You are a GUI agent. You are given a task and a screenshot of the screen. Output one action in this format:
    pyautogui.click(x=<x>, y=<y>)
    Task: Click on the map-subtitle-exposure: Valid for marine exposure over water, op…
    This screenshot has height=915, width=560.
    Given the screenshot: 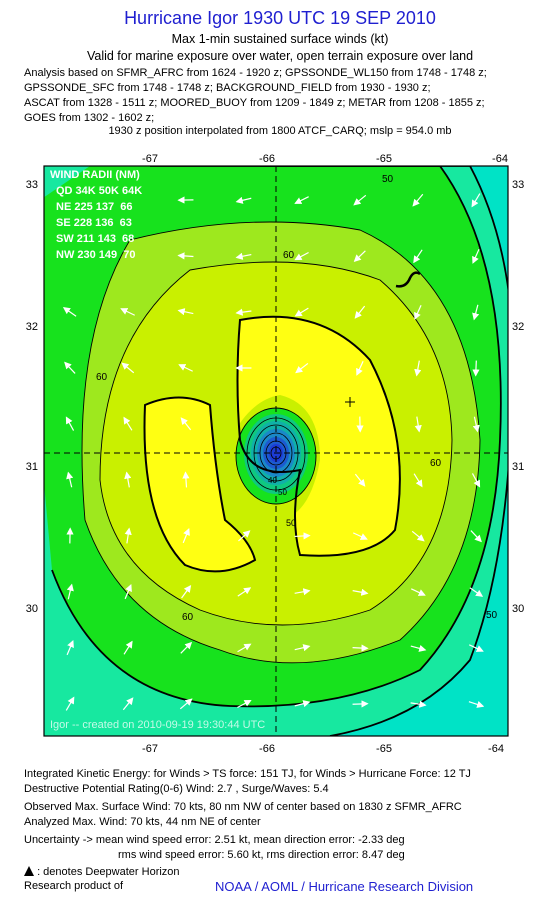 What is the action you would take?
    pyautogui.click(x=280, y=56)
    